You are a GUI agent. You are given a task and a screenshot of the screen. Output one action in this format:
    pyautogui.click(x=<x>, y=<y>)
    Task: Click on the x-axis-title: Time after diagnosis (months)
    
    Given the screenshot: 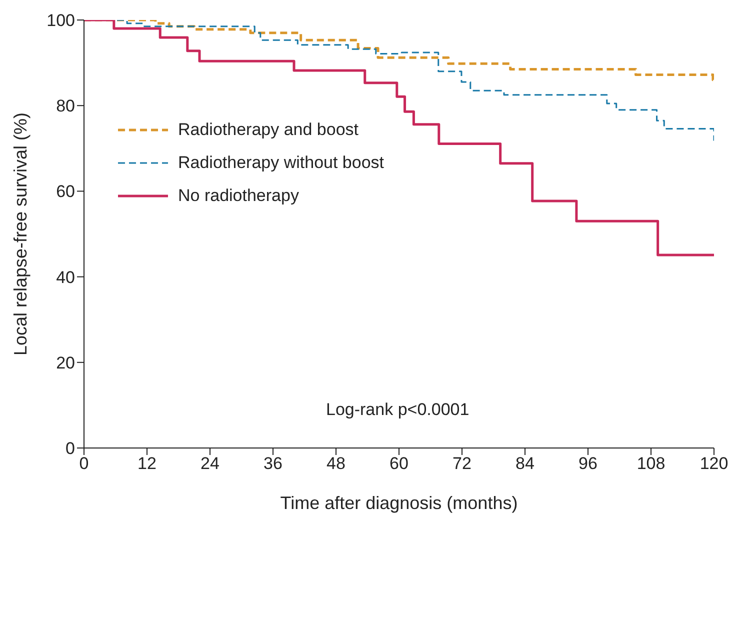 What is the action you would take?
    pyautogui.click(x=399, y=502)
    